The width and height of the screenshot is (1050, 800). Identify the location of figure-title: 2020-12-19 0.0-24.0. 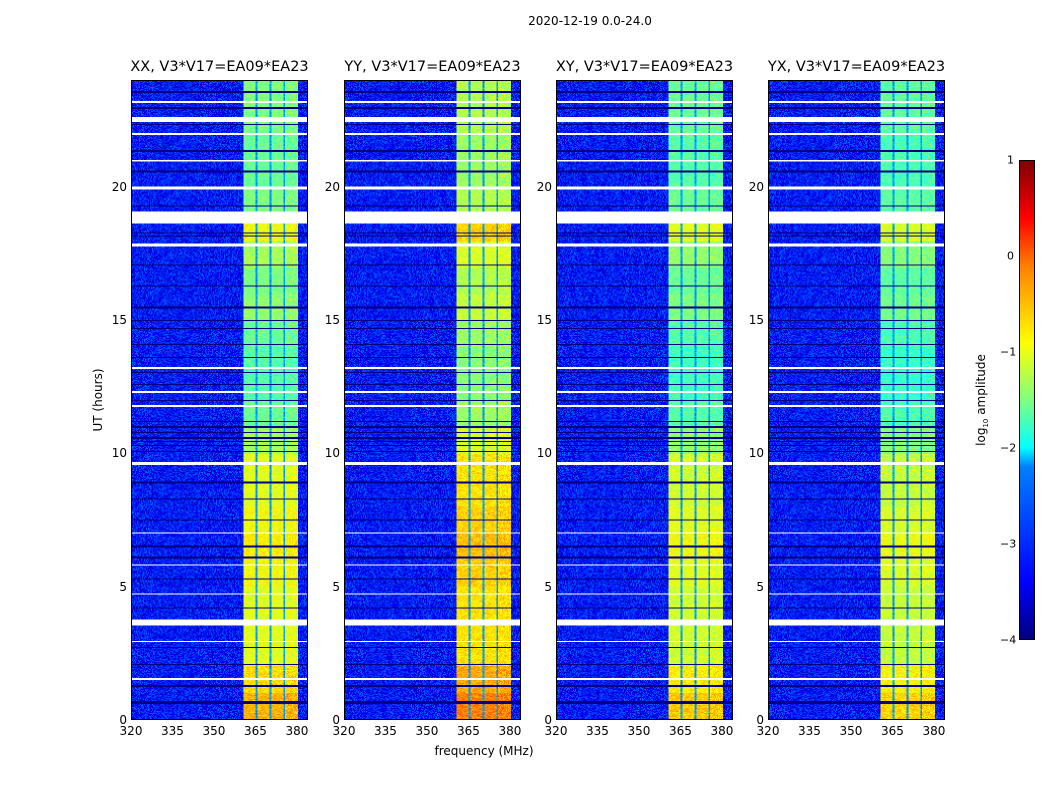
(590, 21).